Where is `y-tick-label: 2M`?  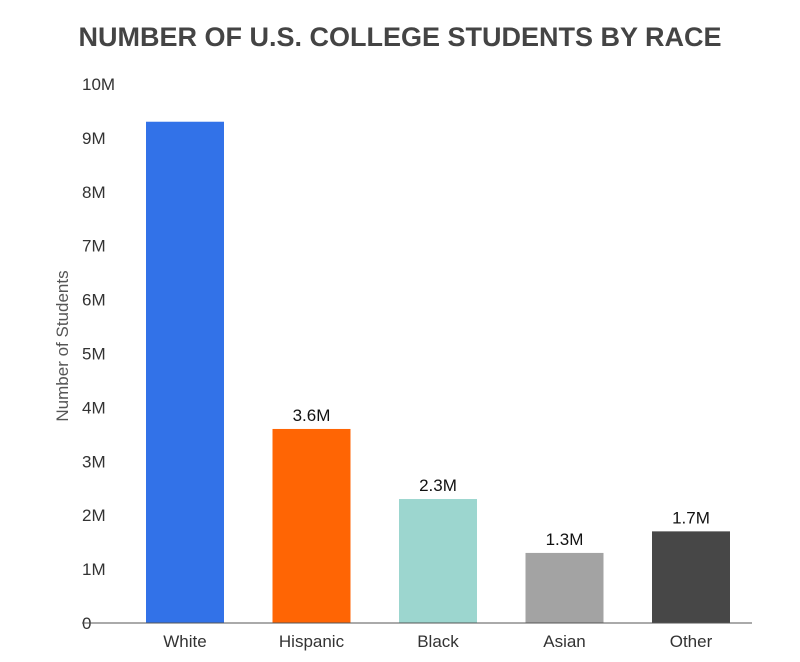 y-tick-label: 2M is located at coordinates (94, 515).